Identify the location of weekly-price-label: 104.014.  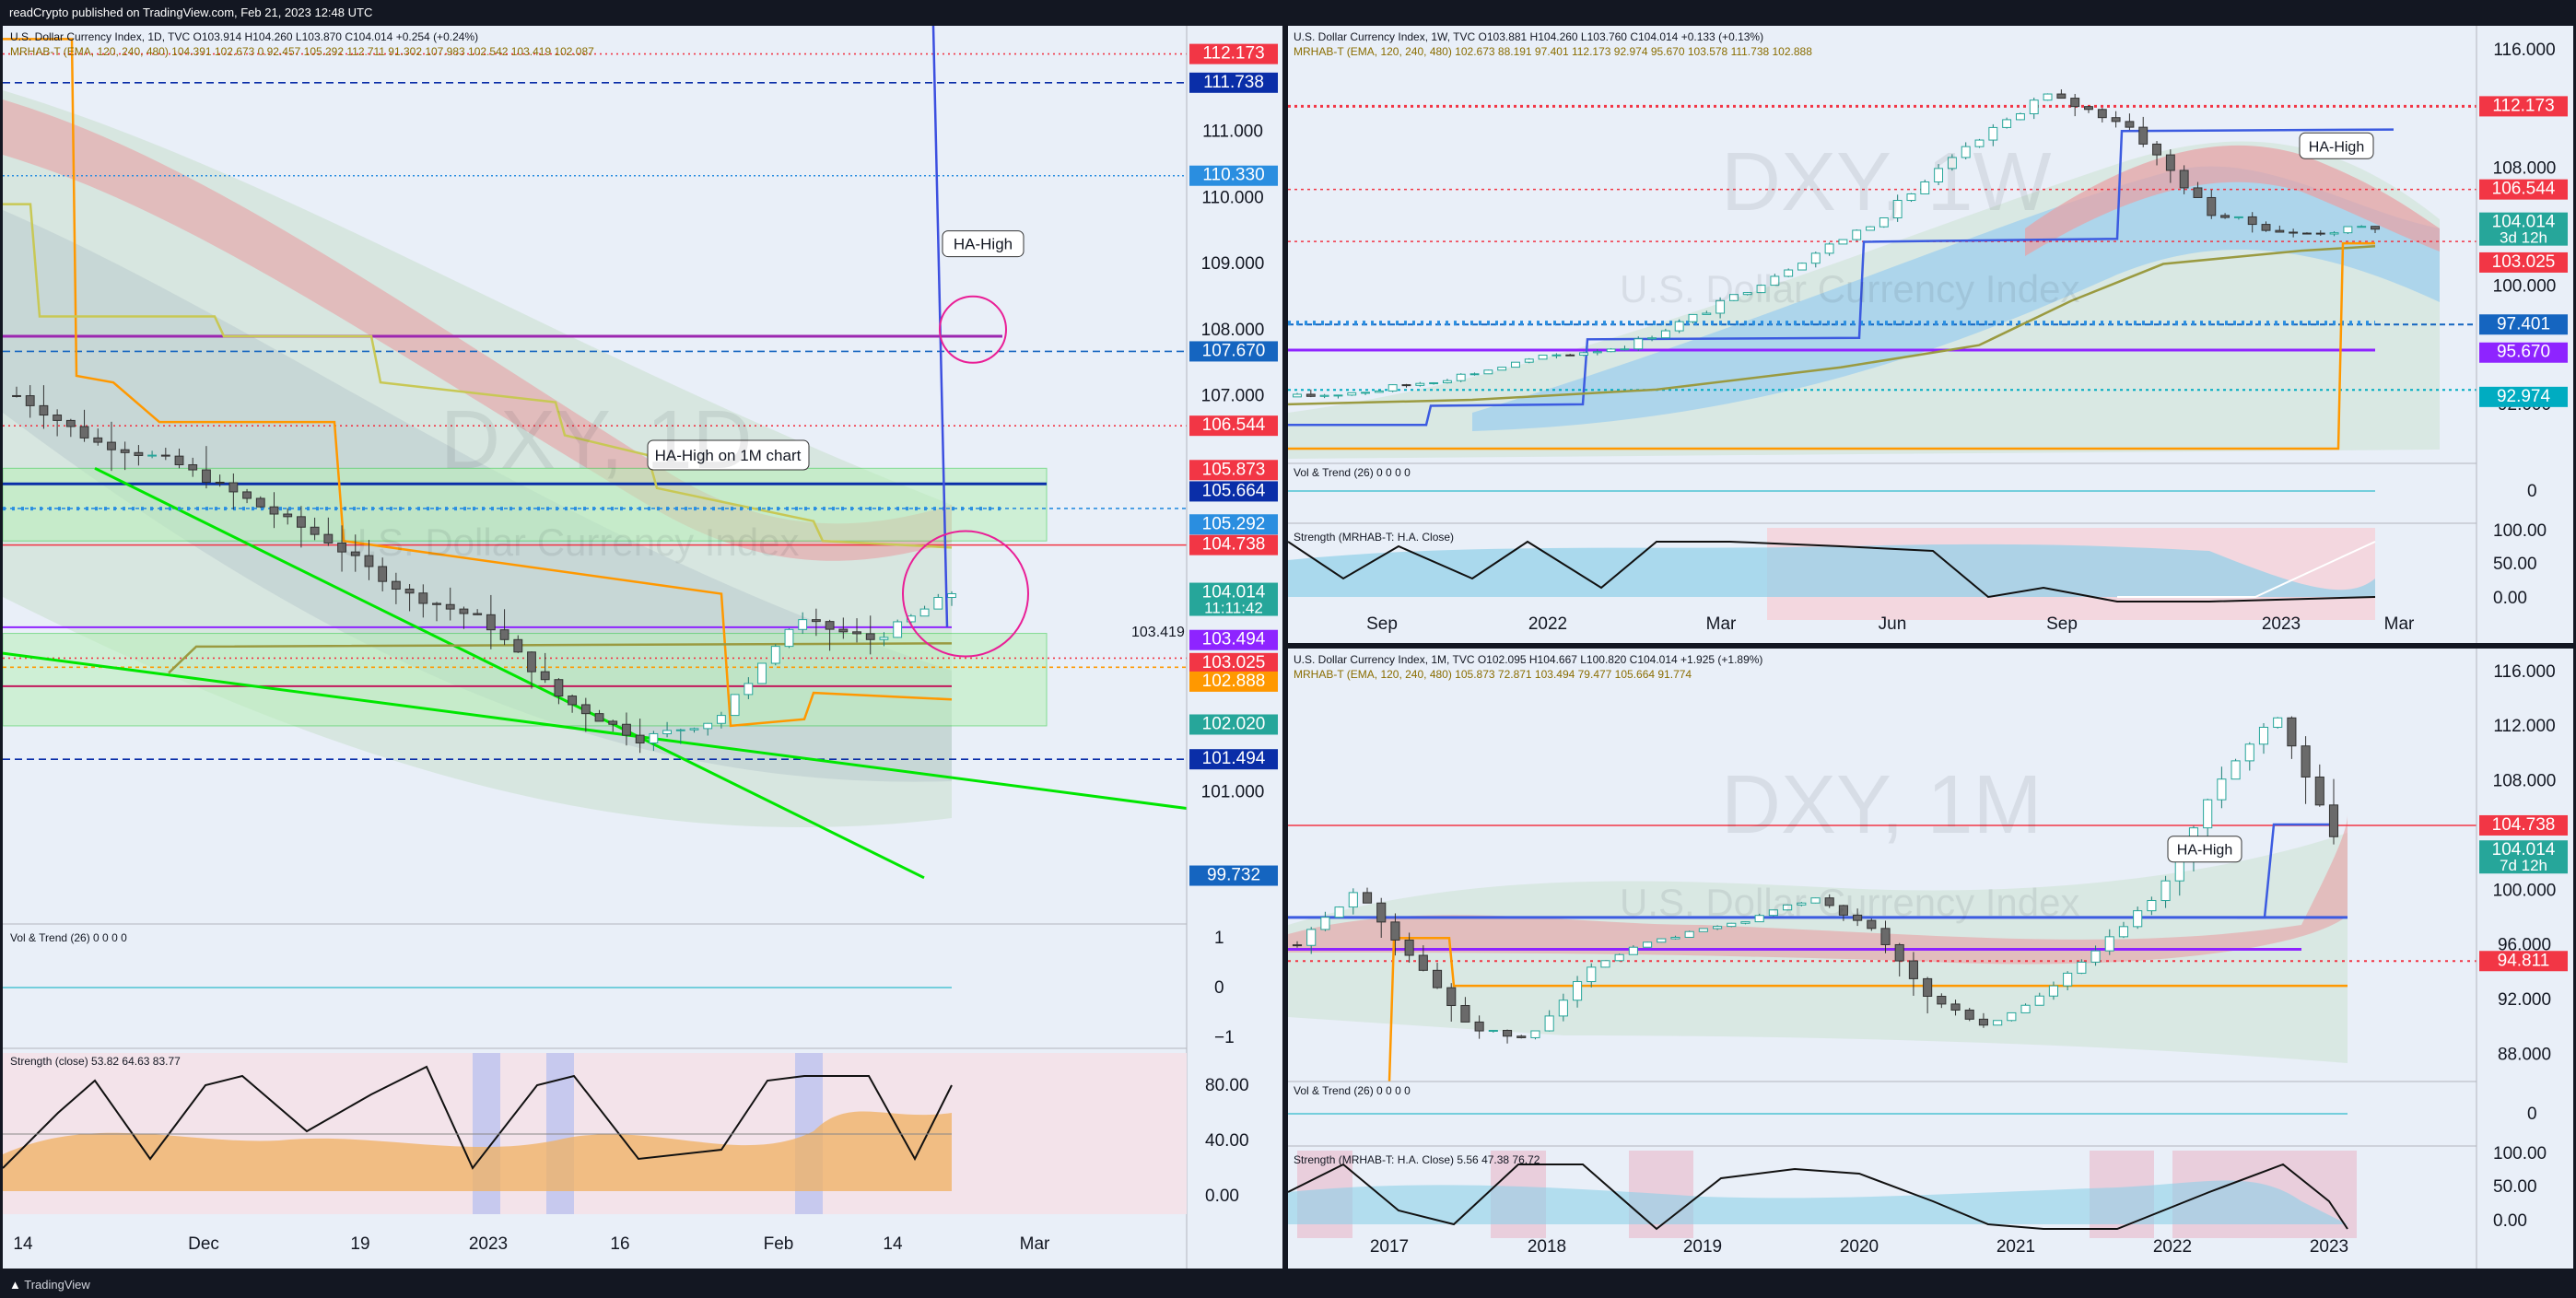
(2524, 222).